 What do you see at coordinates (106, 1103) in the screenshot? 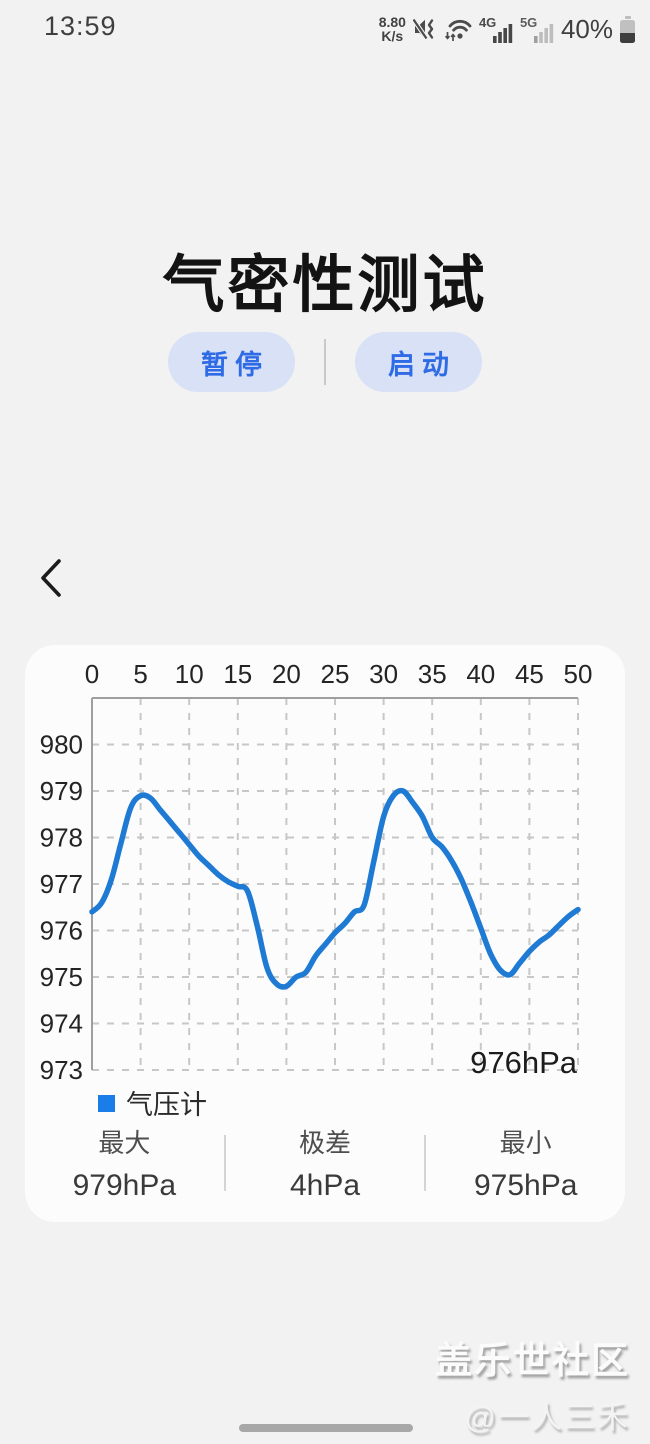
I see `legend-swatch-icon` at bounding box center [106, 1103].